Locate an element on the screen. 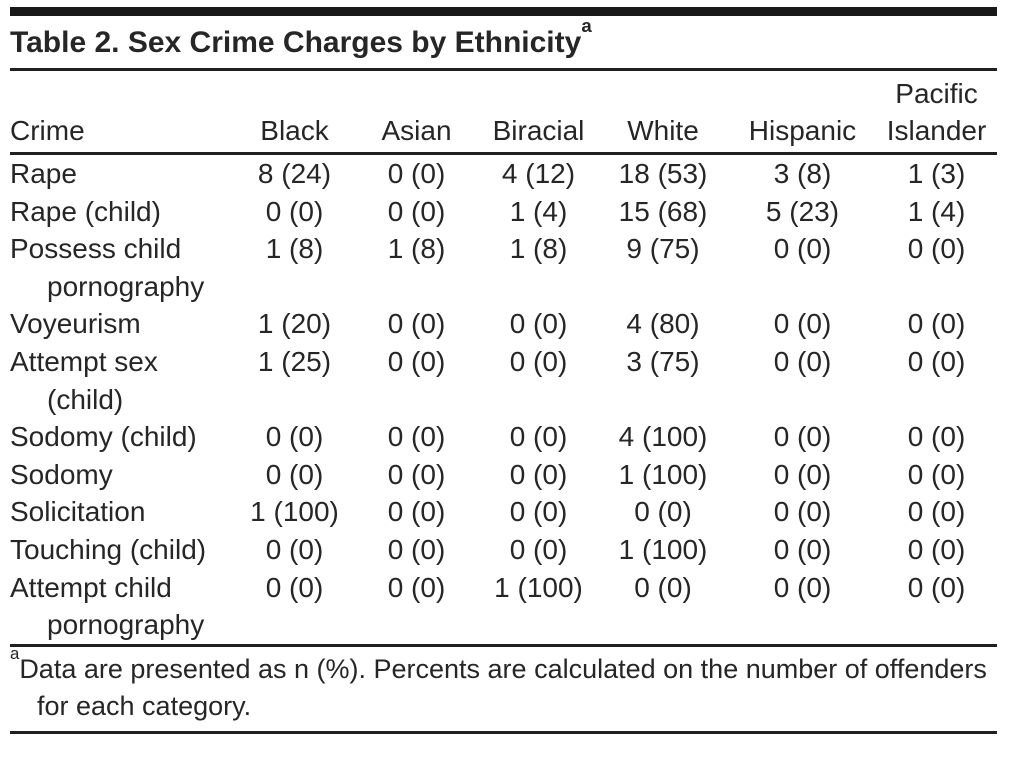 The height and width of the screenshot is (759, 1011). value-cell: 4 (12) is located at coordinates (538, 173).